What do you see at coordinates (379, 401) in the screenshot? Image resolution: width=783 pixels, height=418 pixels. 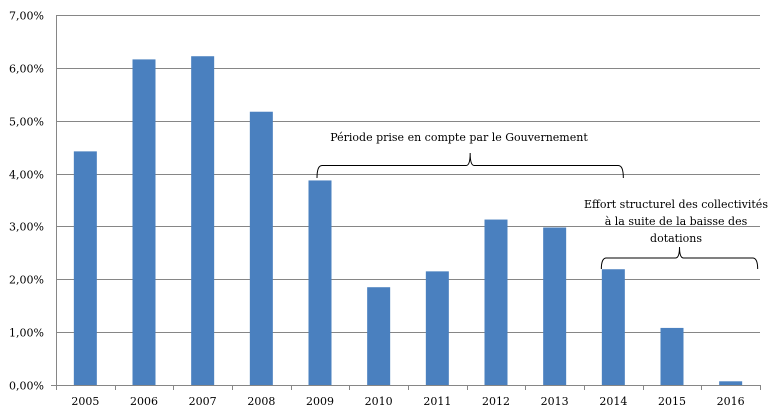 I see `x-tick-label: 2010` at bounding box center [379, 401].